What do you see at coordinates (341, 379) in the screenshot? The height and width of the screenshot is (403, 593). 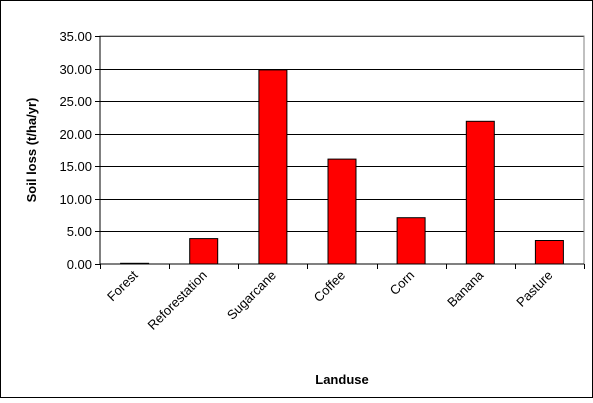 I see `x-axis-title: Landuse` at bounding box center [341, 379].